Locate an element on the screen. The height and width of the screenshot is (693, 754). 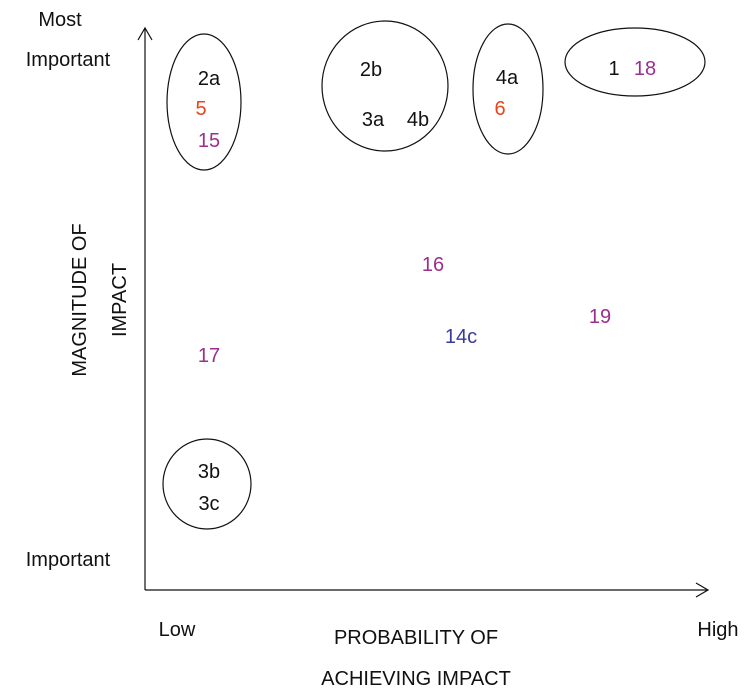
y-top-label-line-1: Most is located at coordinates (60, 20).